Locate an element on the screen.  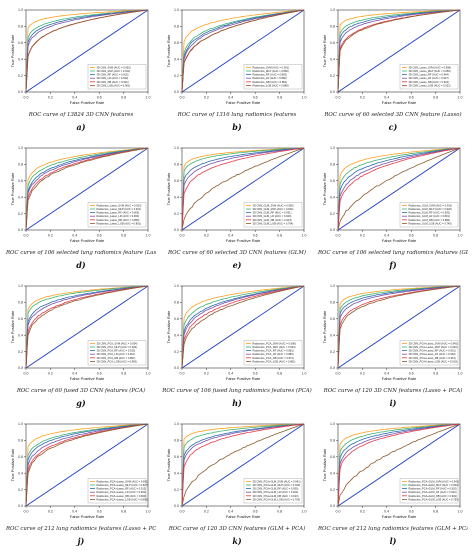
legend-entry: Radiomics_PCA_LGB (AUC = 0.861) is located at coordinates (274, 361).